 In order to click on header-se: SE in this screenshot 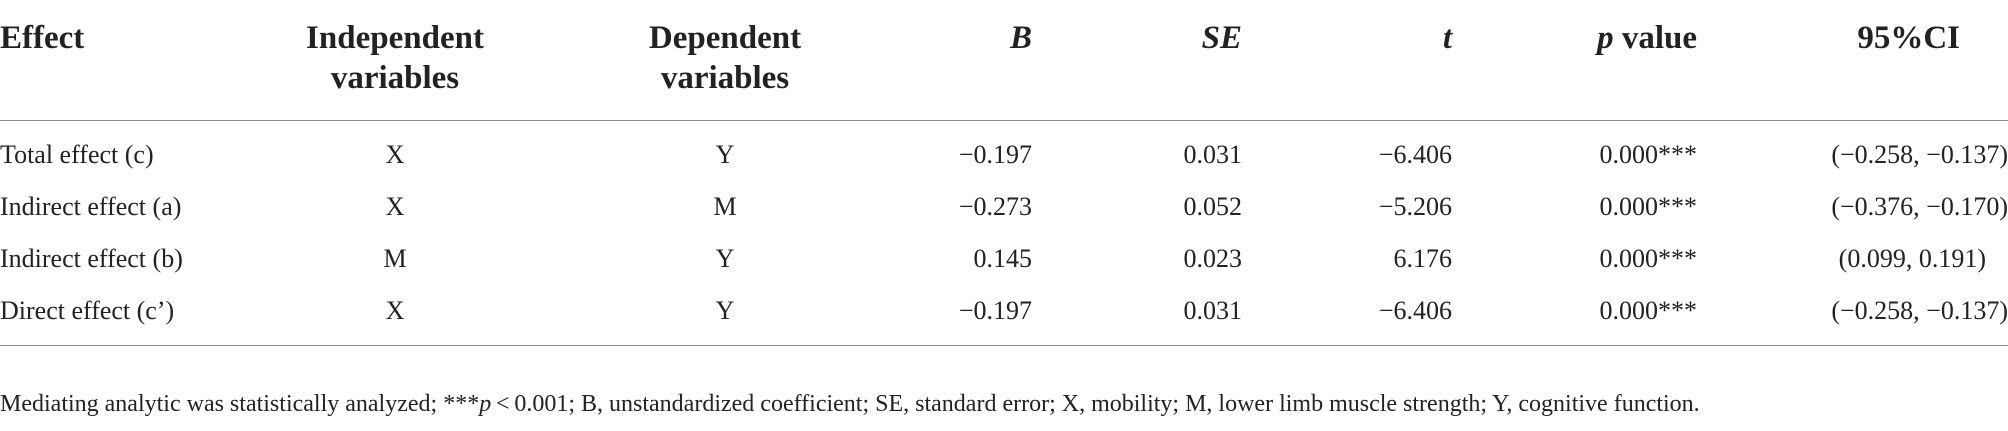, I will do `click(1137, 60)`.